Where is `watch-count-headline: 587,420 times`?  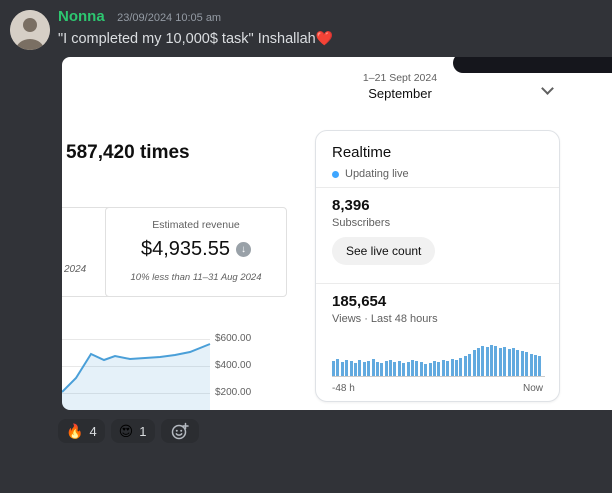 watch-count-headline: 587,420 times is located at coordinates (128, 152).